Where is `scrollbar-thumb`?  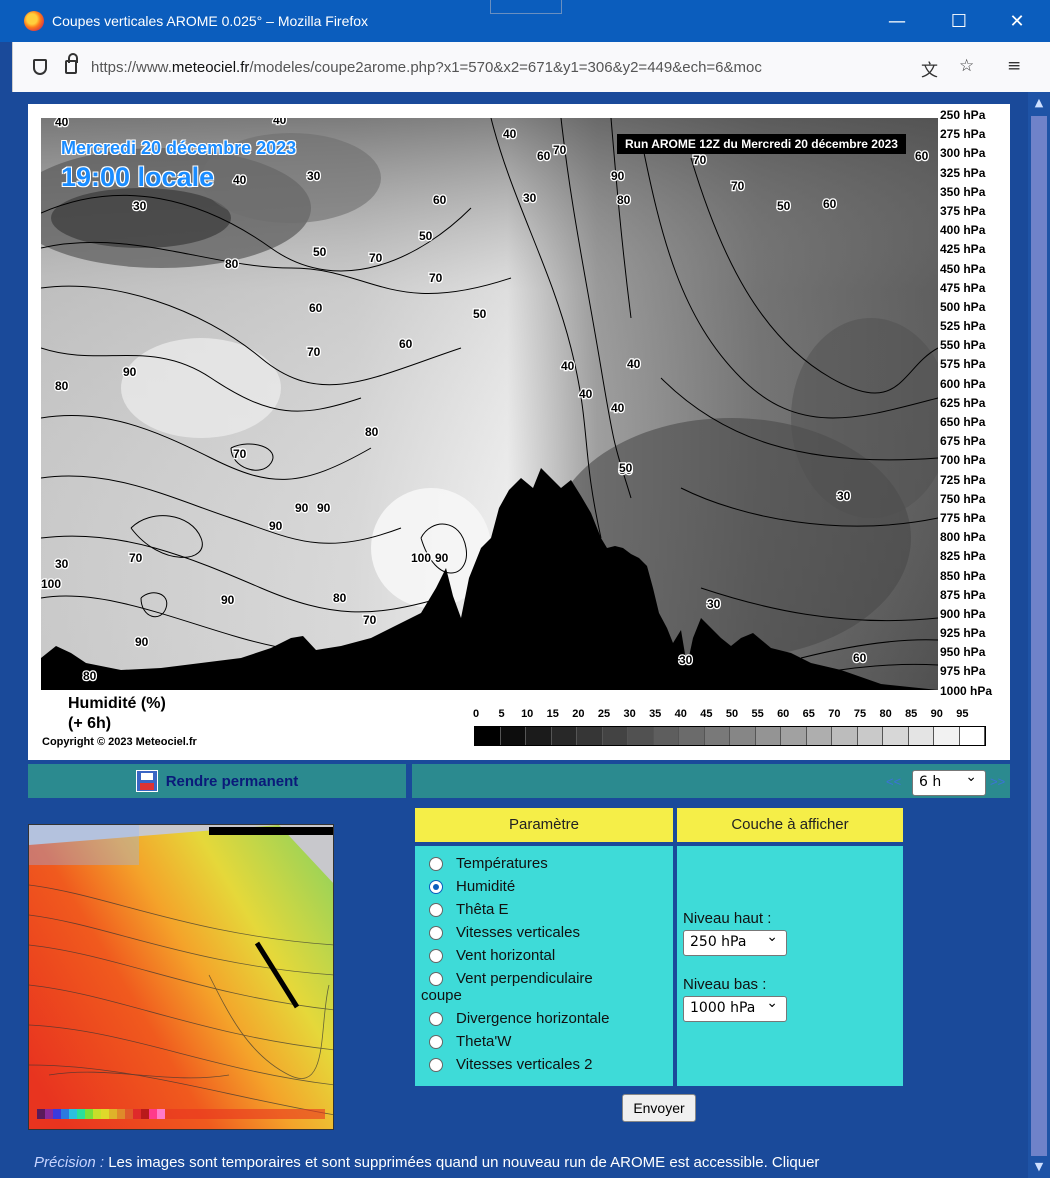
scrollbar-thumb is located at coordinates (1039, 636).